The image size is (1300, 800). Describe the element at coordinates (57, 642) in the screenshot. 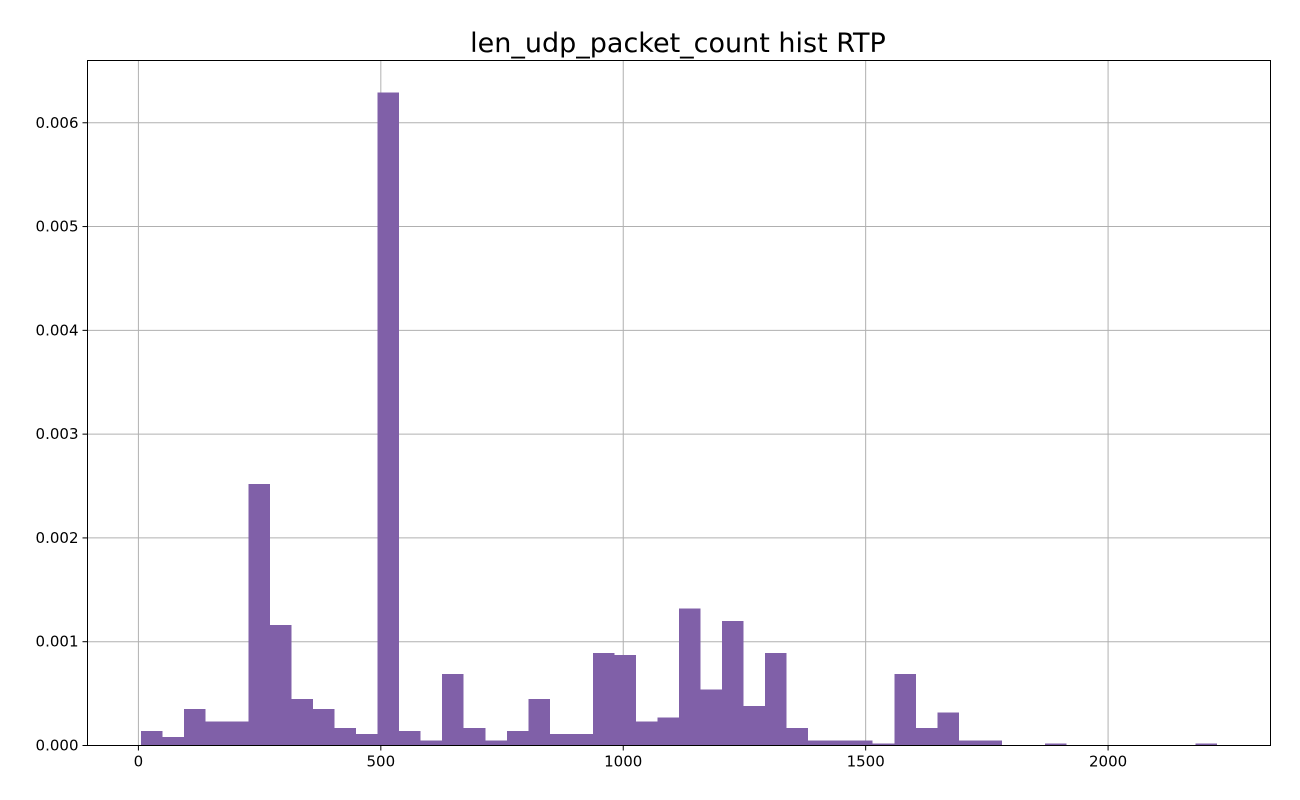

I see `y-tick-label: 0.001` at that location.